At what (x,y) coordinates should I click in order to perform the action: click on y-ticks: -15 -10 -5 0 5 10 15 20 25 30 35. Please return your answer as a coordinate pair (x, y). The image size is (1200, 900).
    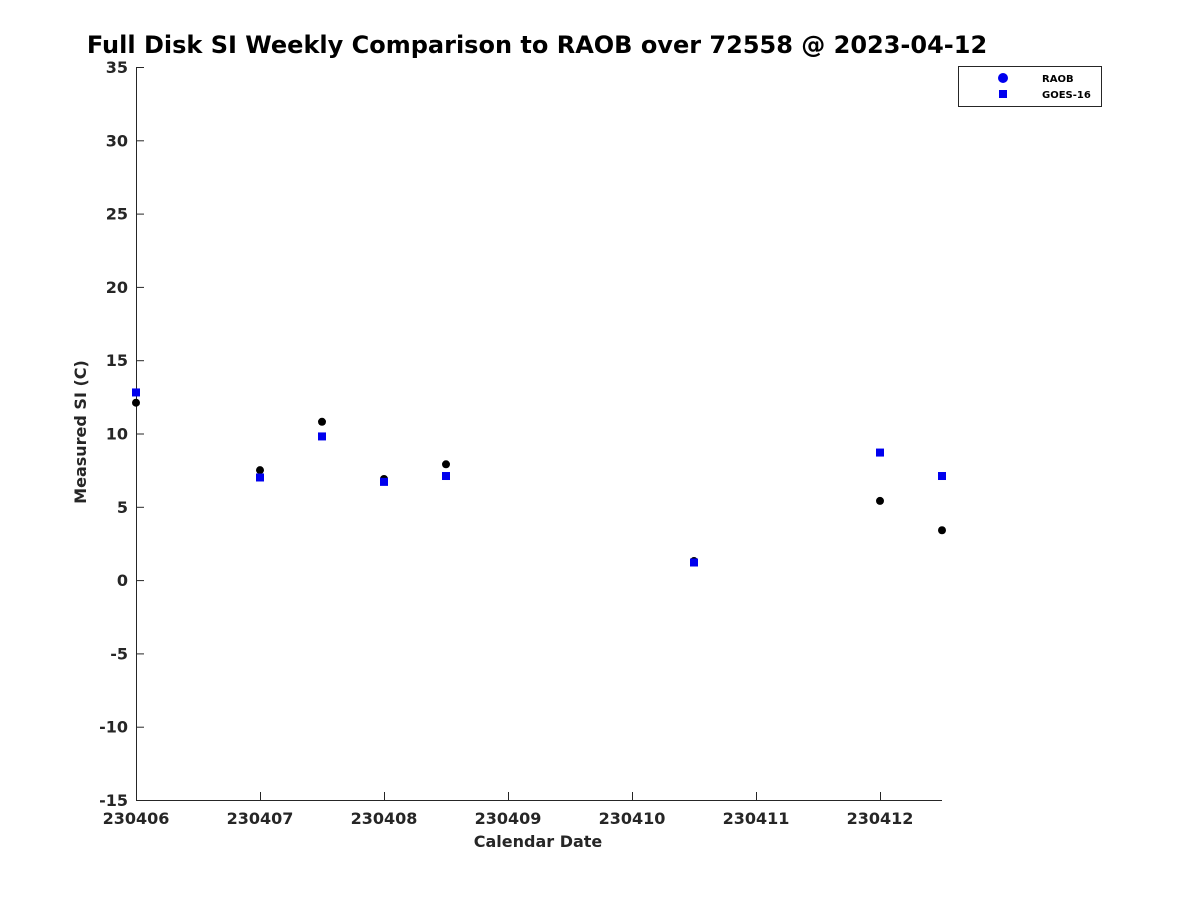
    Looking at the image, I should click on (121, 434).